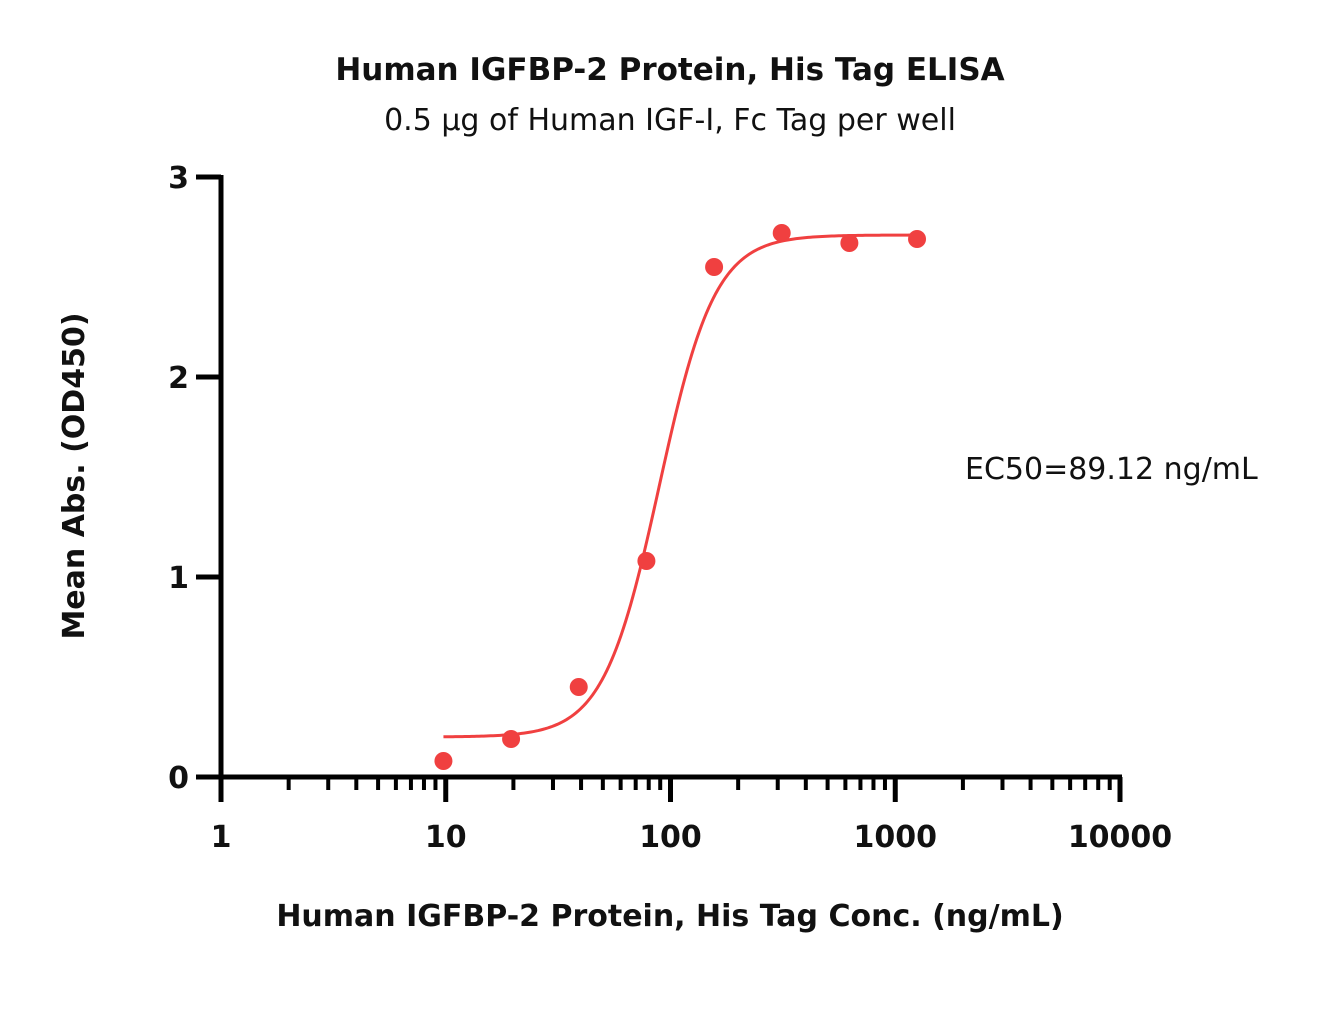 The width and height of the screenshot is (1325, 1032). What do you see at coordinates (178, 378) in the screenshot?
I see `y-tick-label: 2` at bounding box center [178, 378].